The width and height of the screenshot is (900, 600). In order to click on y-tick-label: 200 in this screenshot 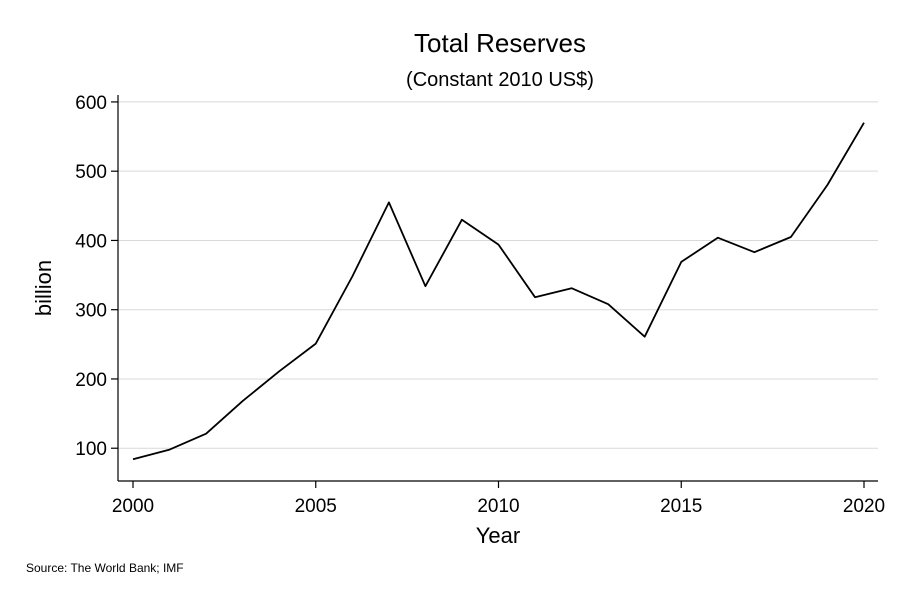, I will do `click(91, 380)`.